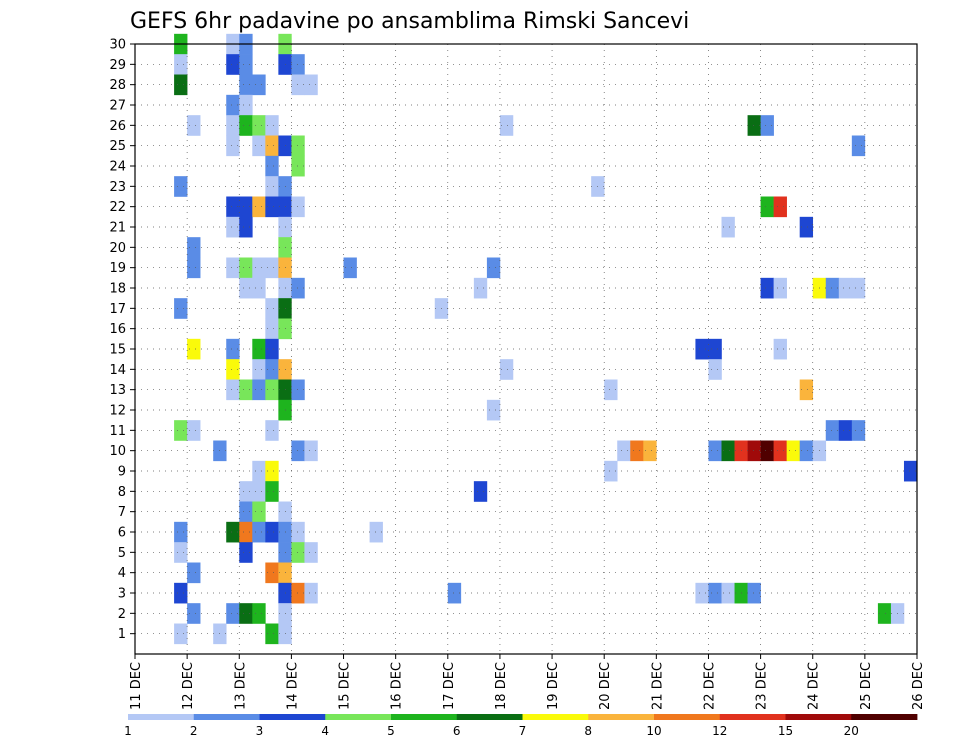 This screenshot has height=742, width=960. I want to click on x-tick-label: 19 DEC, so click(553, 686).